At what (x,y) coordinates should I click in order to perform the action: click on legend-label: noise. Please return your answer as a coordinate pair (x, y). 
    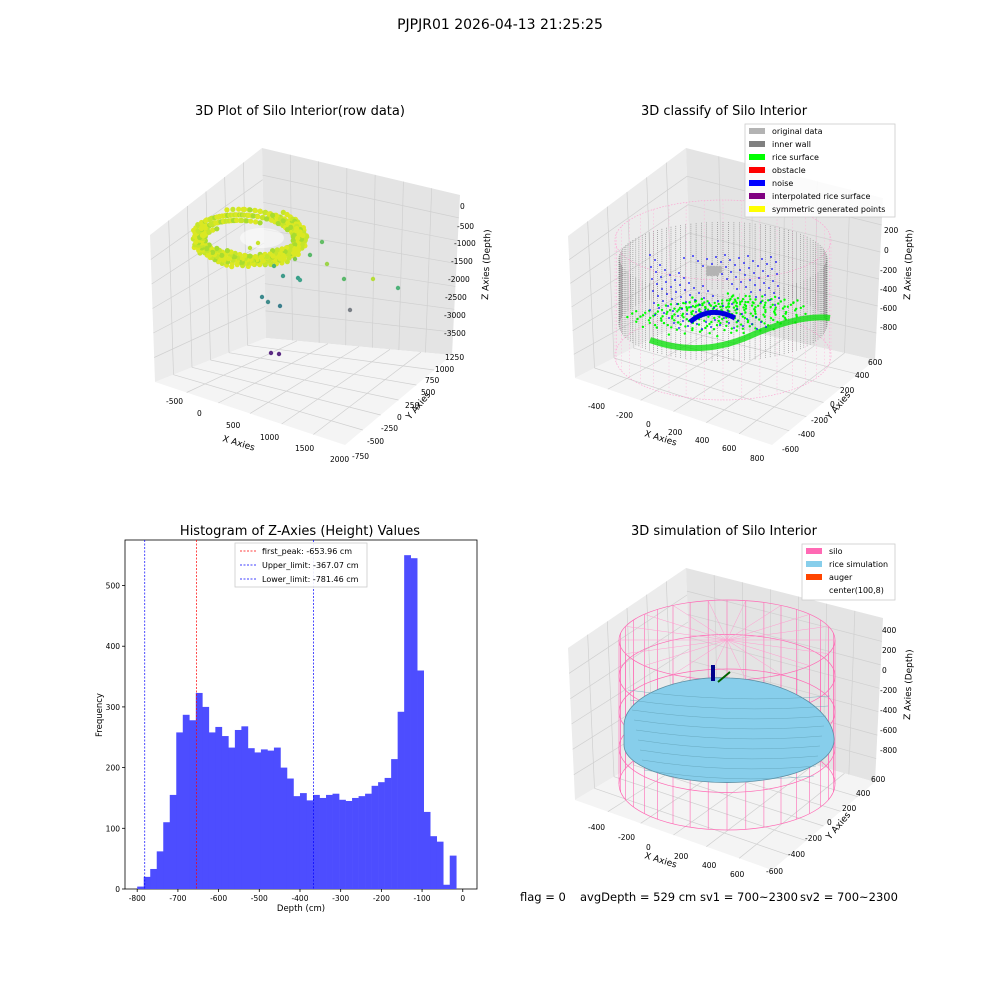
    Looking at the image, I should click on (782, 183).